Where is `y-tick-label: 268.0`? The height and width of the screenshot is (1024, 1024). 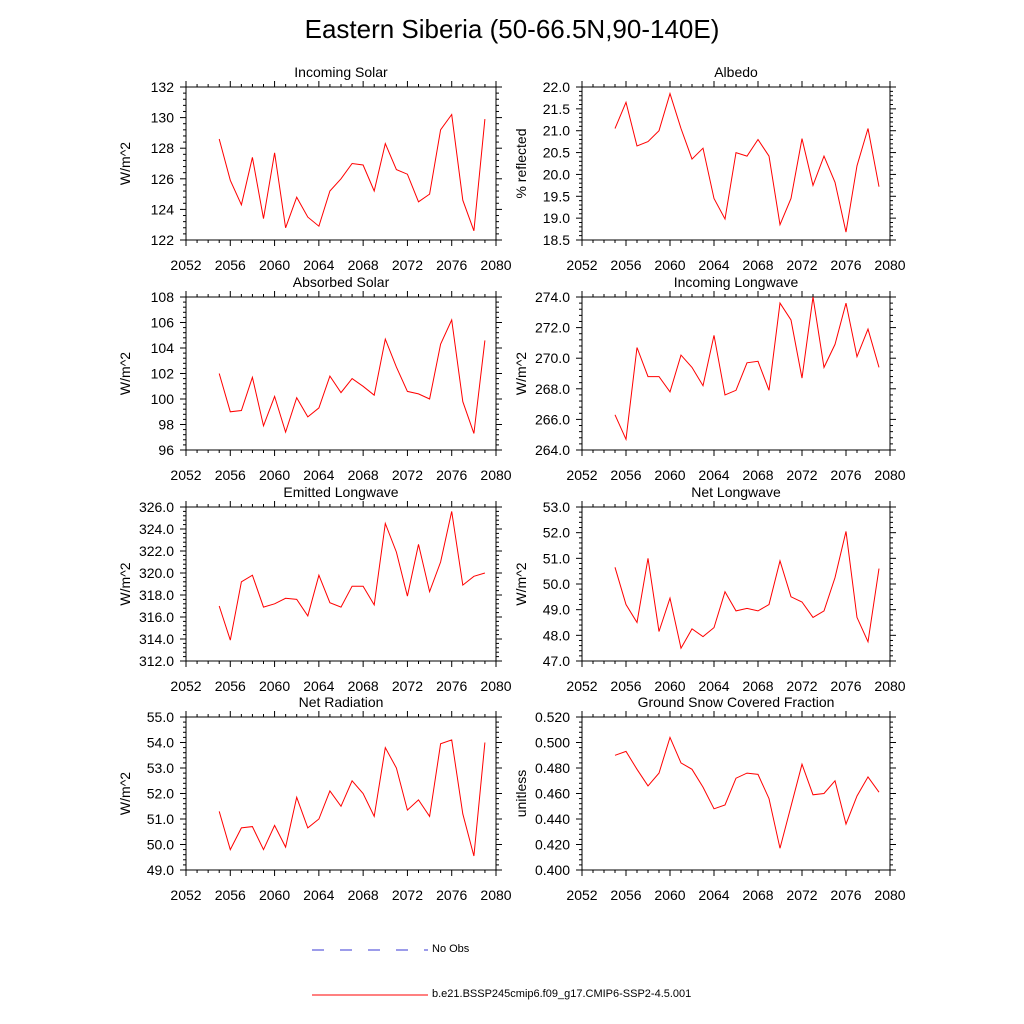
y-tick-label: 268.0 is located at coordinates (552, 389).